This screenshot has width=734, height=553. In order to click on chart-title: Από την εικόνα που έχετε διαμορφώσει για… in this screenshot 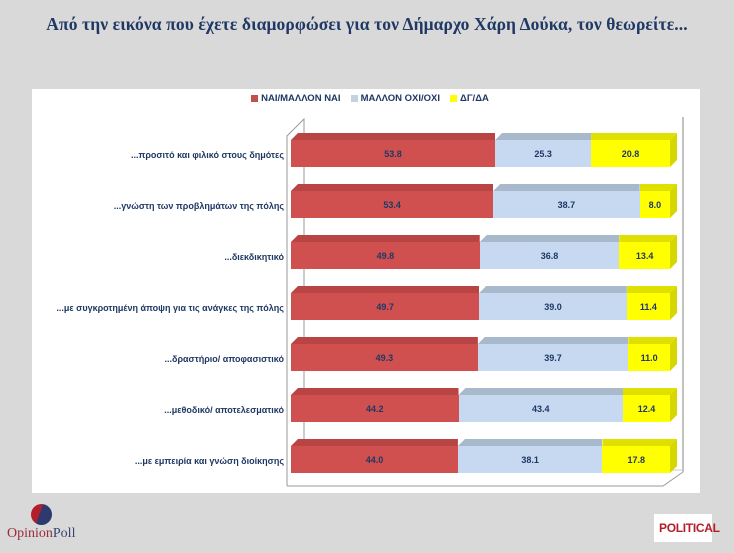, I will do `click(367, 24)`.